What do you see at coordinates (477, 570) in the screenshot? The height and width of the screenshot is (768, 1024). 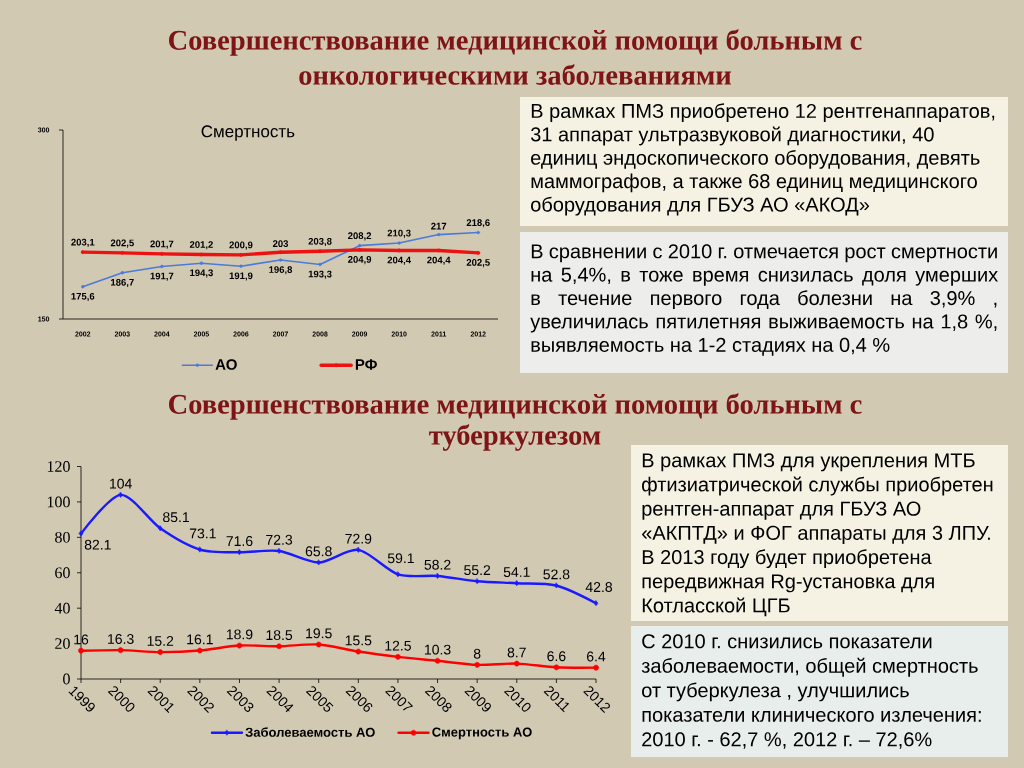 I see `data-label: 55.2` at bounding box center [477, 570].